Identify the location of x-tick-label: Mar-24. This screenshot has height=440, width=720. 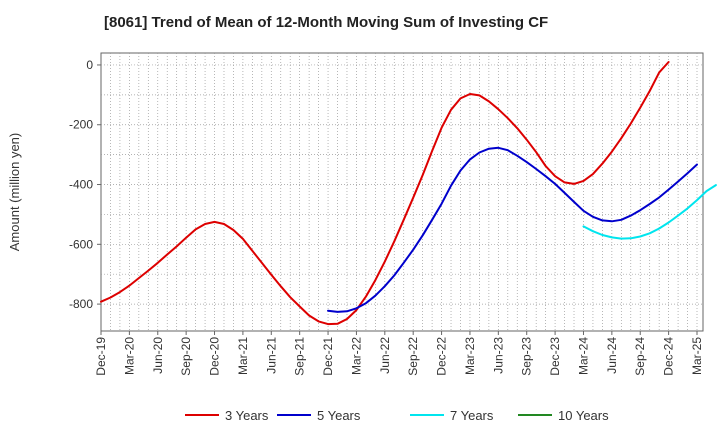
(583, 356).